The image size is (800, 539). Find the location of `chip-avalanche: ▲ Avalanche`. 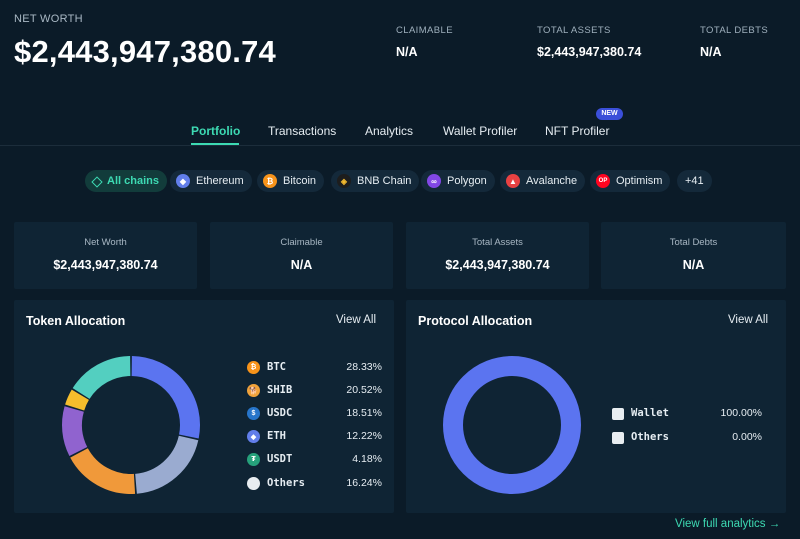

chip-avalanche: ▲ Avalanche is located at coordinates (543, 181).